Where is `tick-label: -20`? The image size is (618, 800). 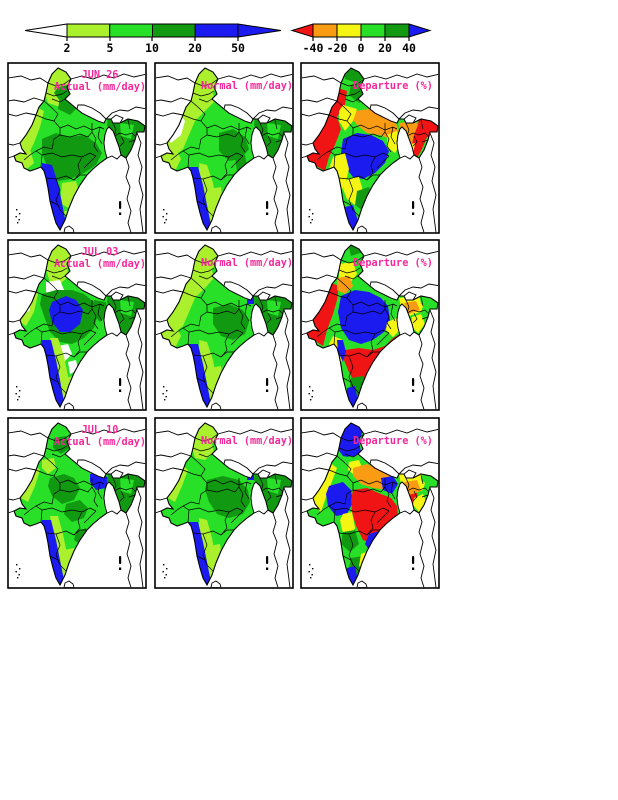 tick-label: -20 is located at coordinates (337, 48).